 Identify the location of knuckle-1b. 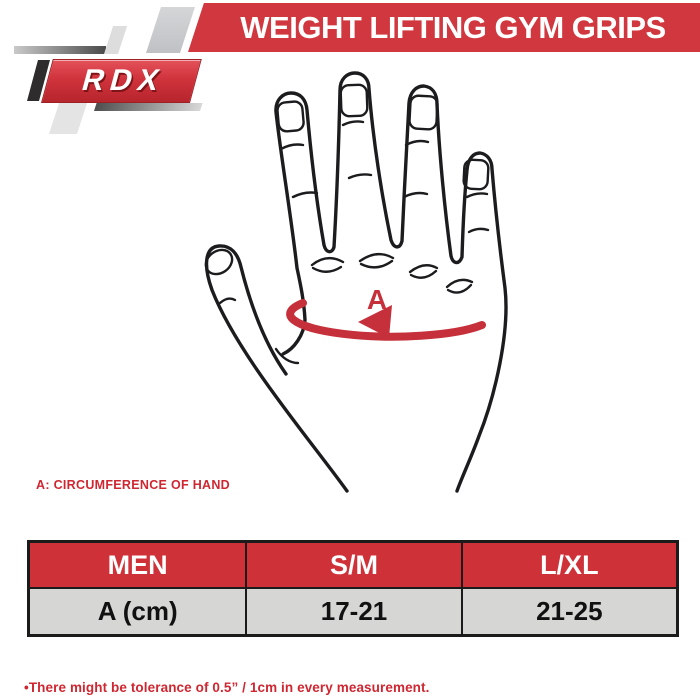
(327, 269).